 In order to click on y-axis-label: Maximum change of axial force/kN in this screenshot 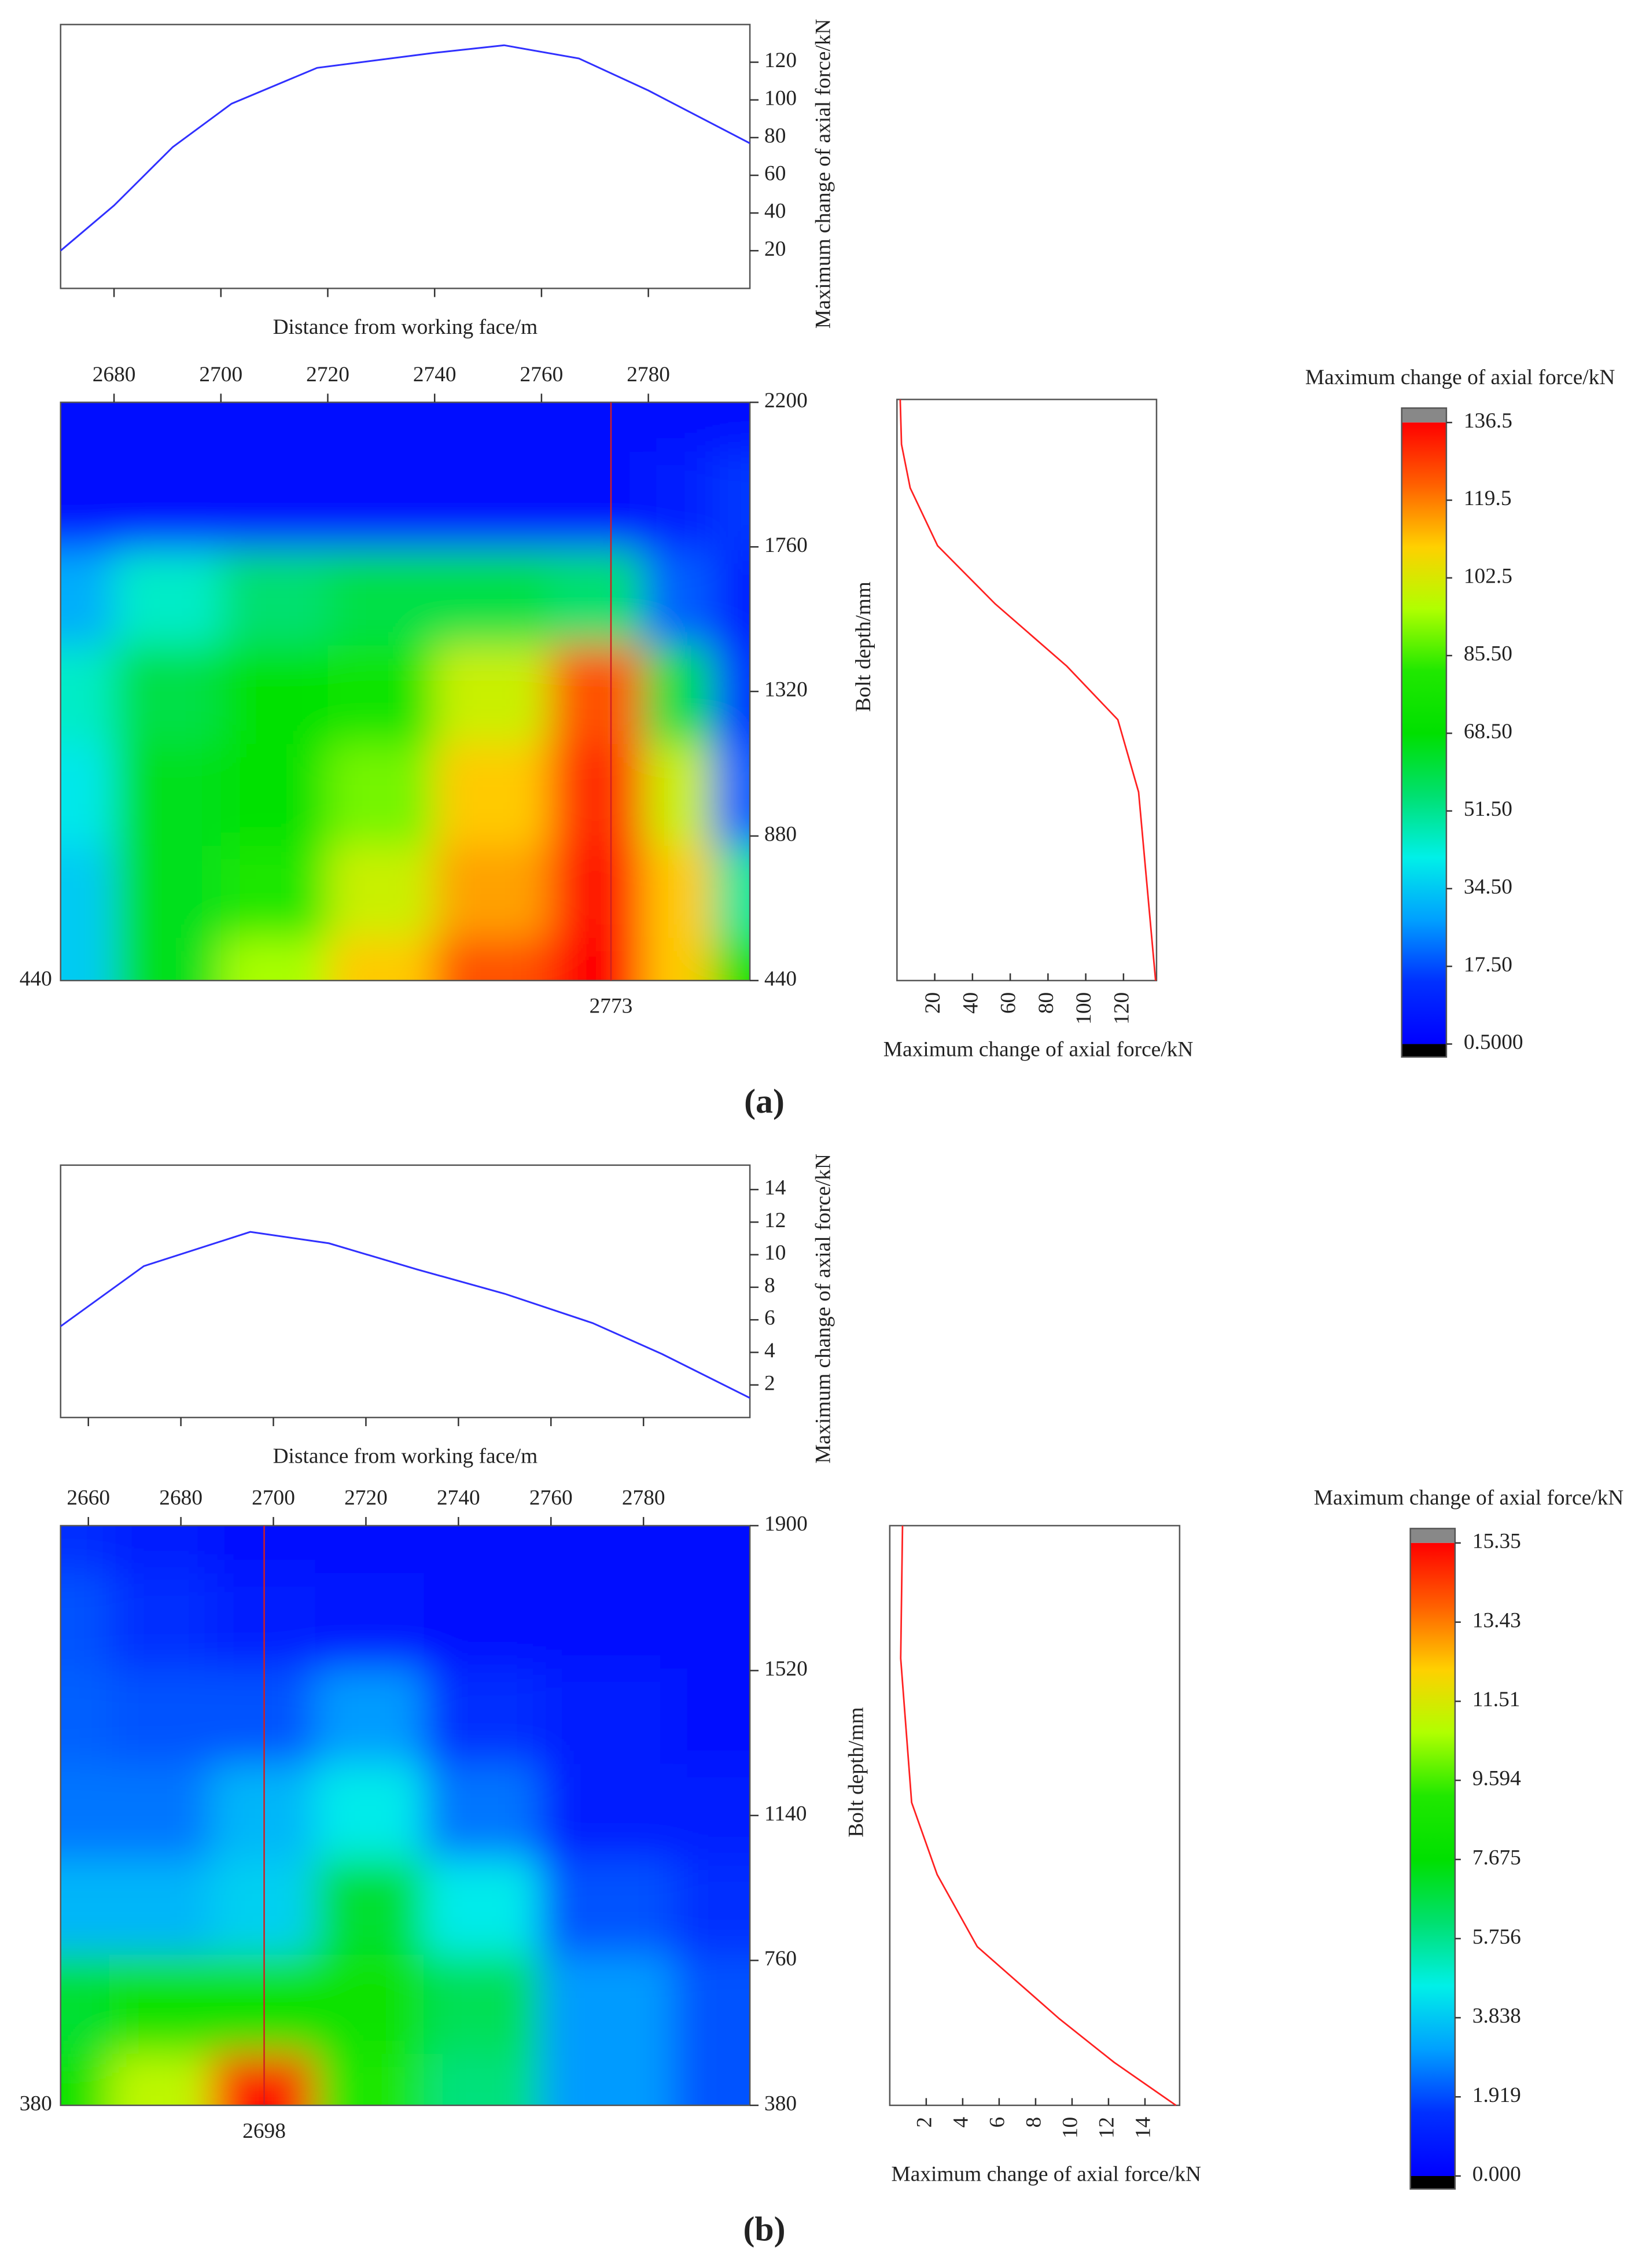, I will do `click(823, 174)`.